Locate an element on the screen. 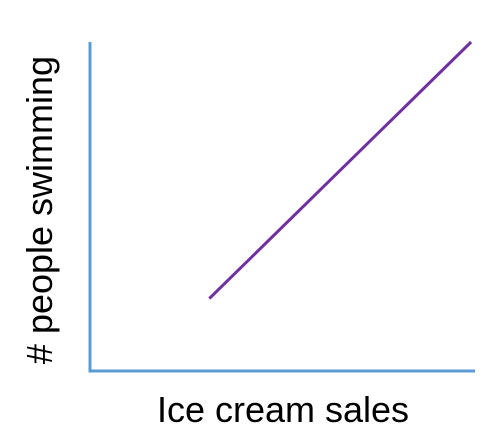 Image resolution: width=500 pixels, height=438 pixels. x-axis-label: Ice cream sales is located at coordinates (283, 409).